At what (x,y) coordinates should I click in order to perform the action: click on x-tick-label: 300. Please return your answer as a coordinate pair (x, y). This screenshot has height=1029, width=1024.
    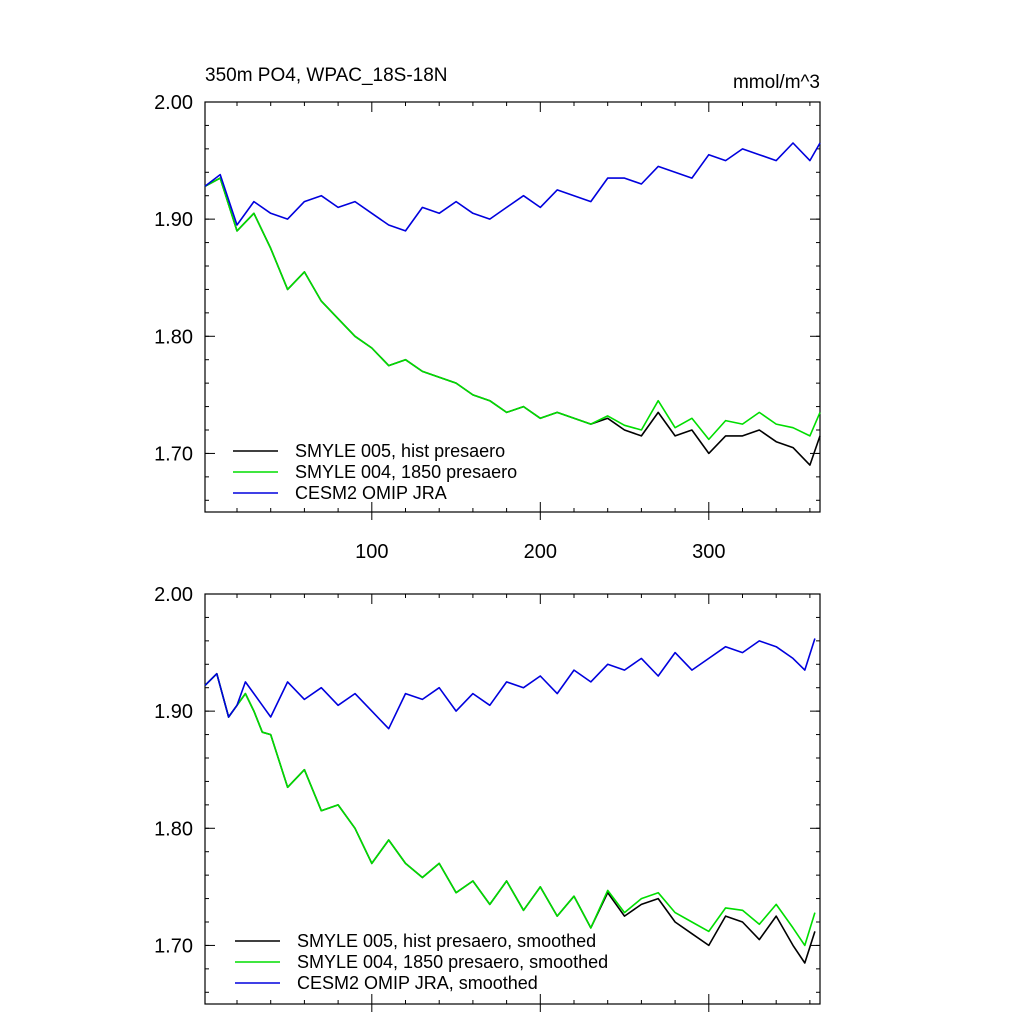
    Looking at the image, I should click on (708, 552).